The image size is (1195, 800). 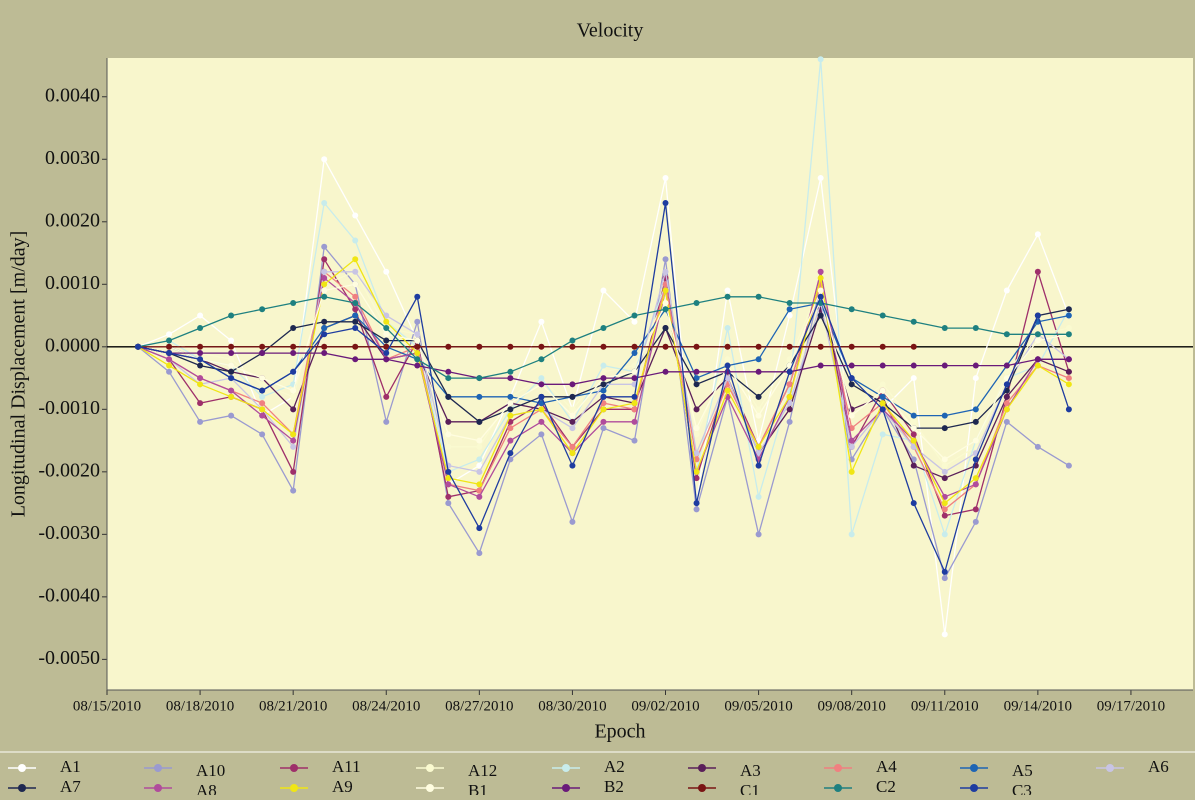 What do you see at coordinates (346, 766) in the screenshot?
I see `legend-label: A11` at bounding box center [346, 766].